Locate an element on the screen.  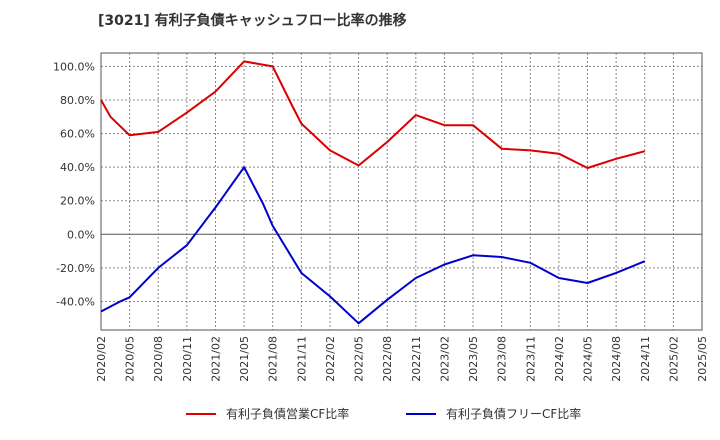
y-tick-label: 0.0% is located at coordinates (81, 234).